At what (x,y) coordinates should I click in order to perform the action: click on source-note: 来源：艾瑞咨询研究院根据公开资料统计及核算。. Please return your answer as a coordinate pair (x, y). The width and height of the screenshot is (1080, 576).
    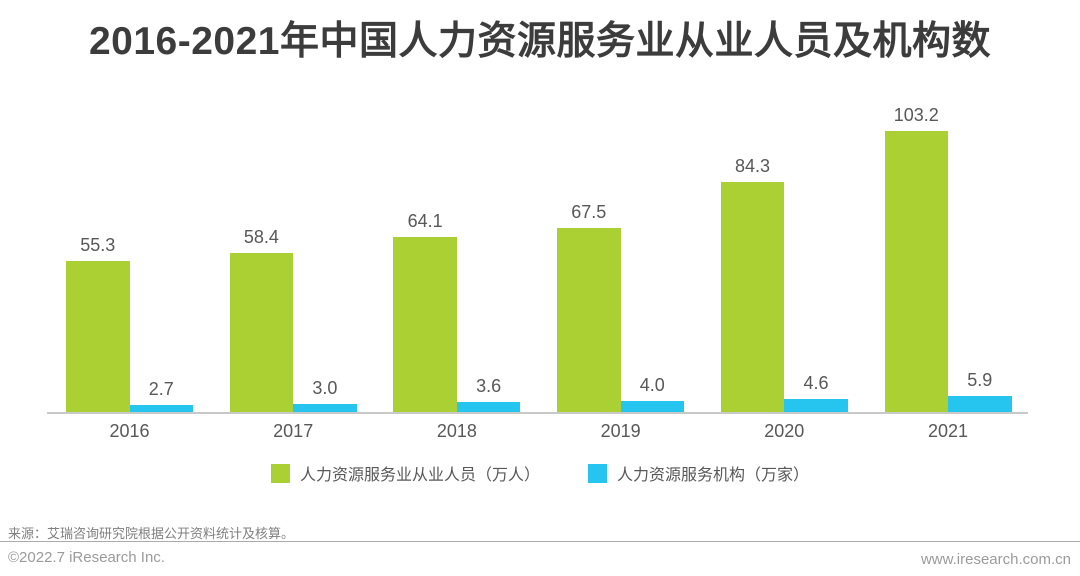
    Looking at the image, I should click on (151, 533).